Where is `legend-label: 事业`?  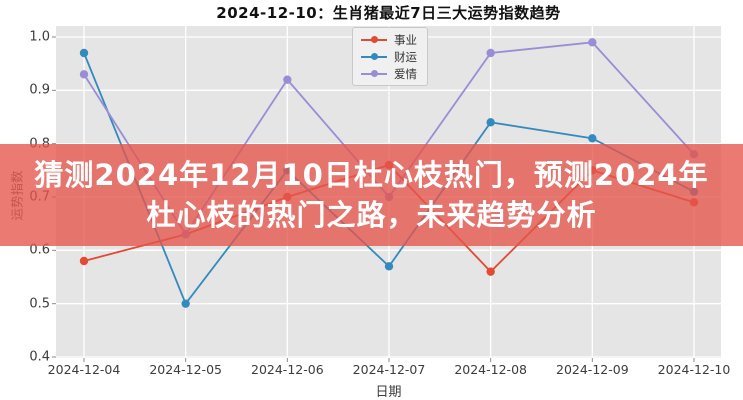
legend-label: 事业 is located at coordinates (405, 39).